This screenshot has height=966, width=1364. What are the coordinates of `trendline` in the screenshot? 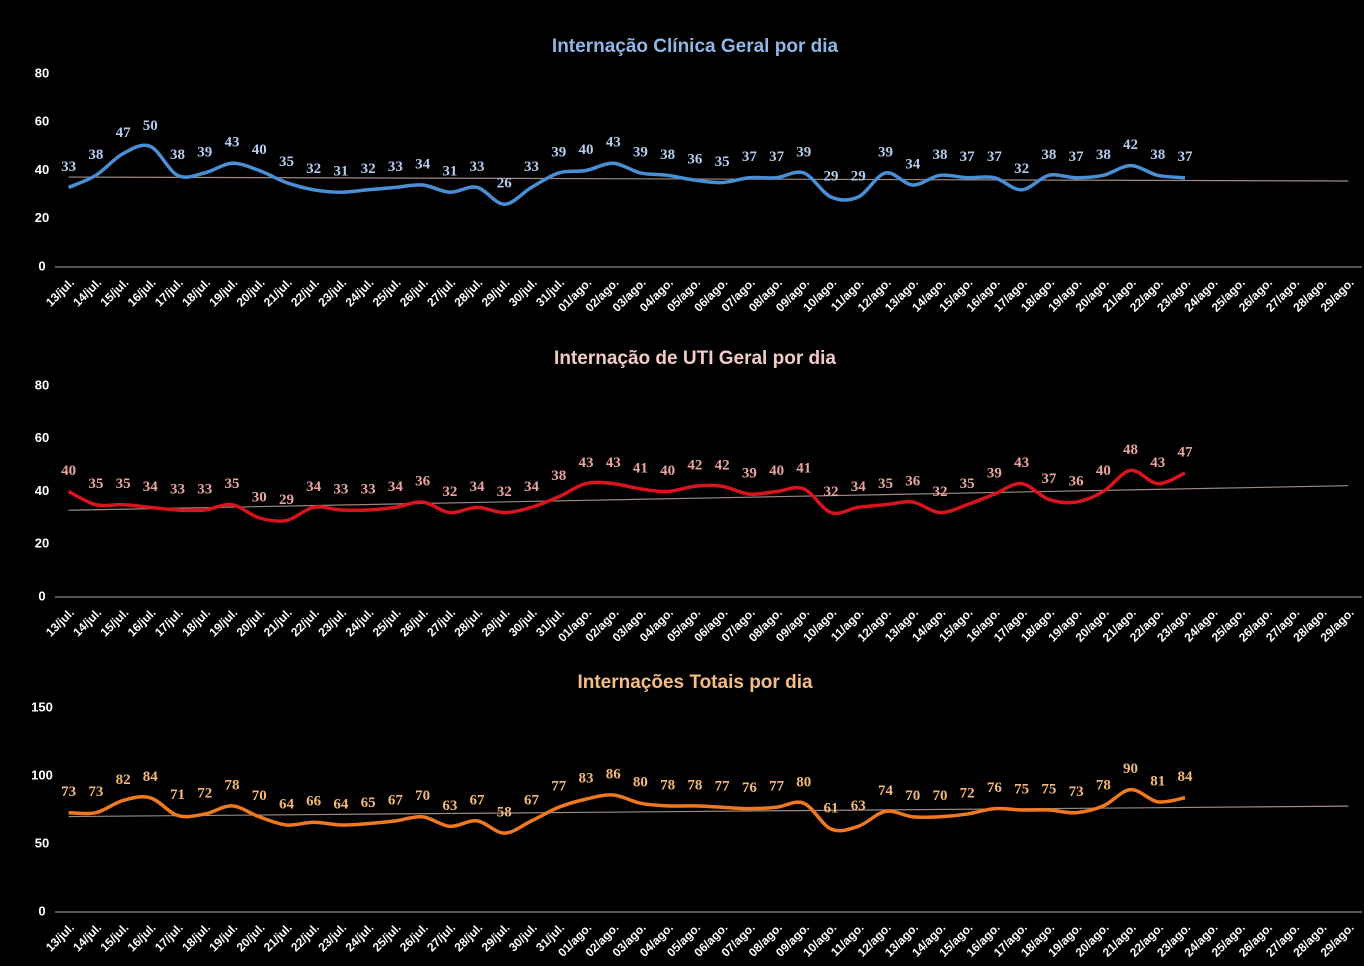 It's located at (708, 811).